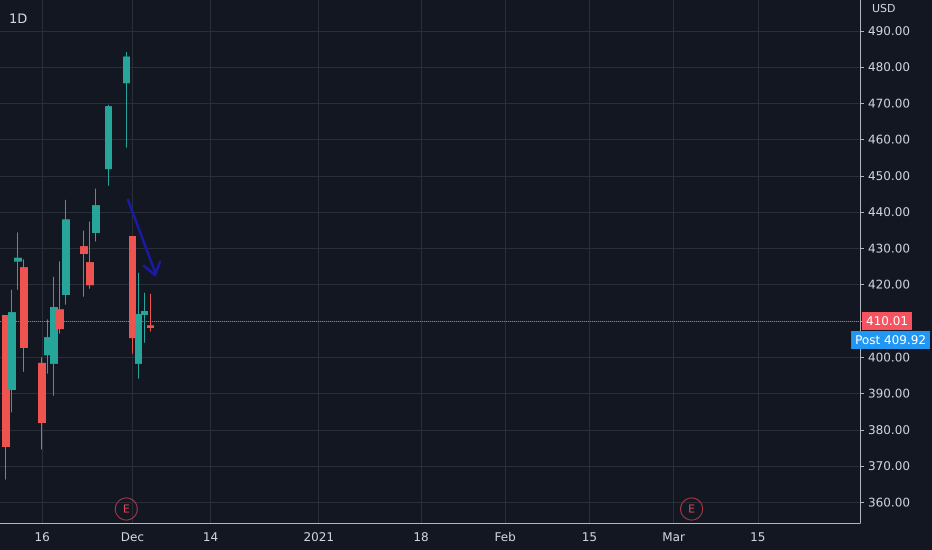  I want to click on y-tick-label: 360.00, so click(889, 502).